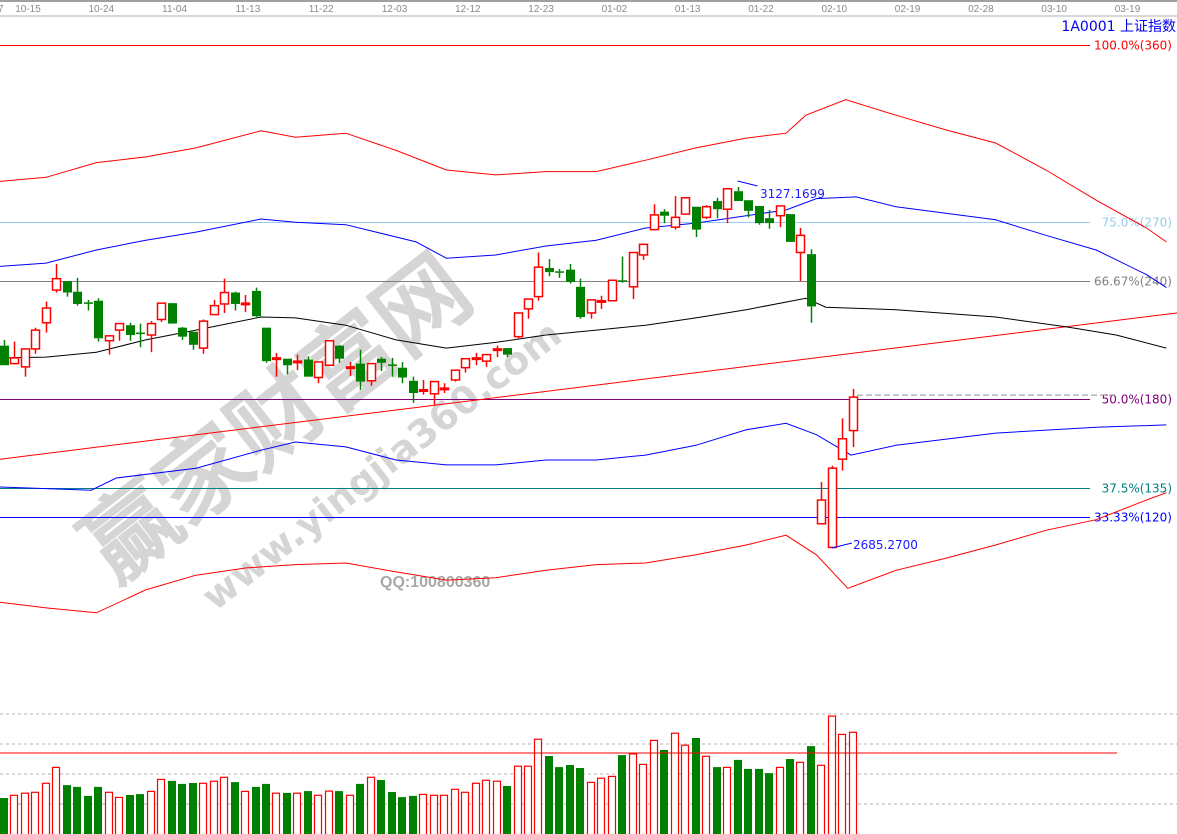  Describe the element at coordinates (174, 9) in the screenshot. I see `date-tick-label: 11-04` at that location.